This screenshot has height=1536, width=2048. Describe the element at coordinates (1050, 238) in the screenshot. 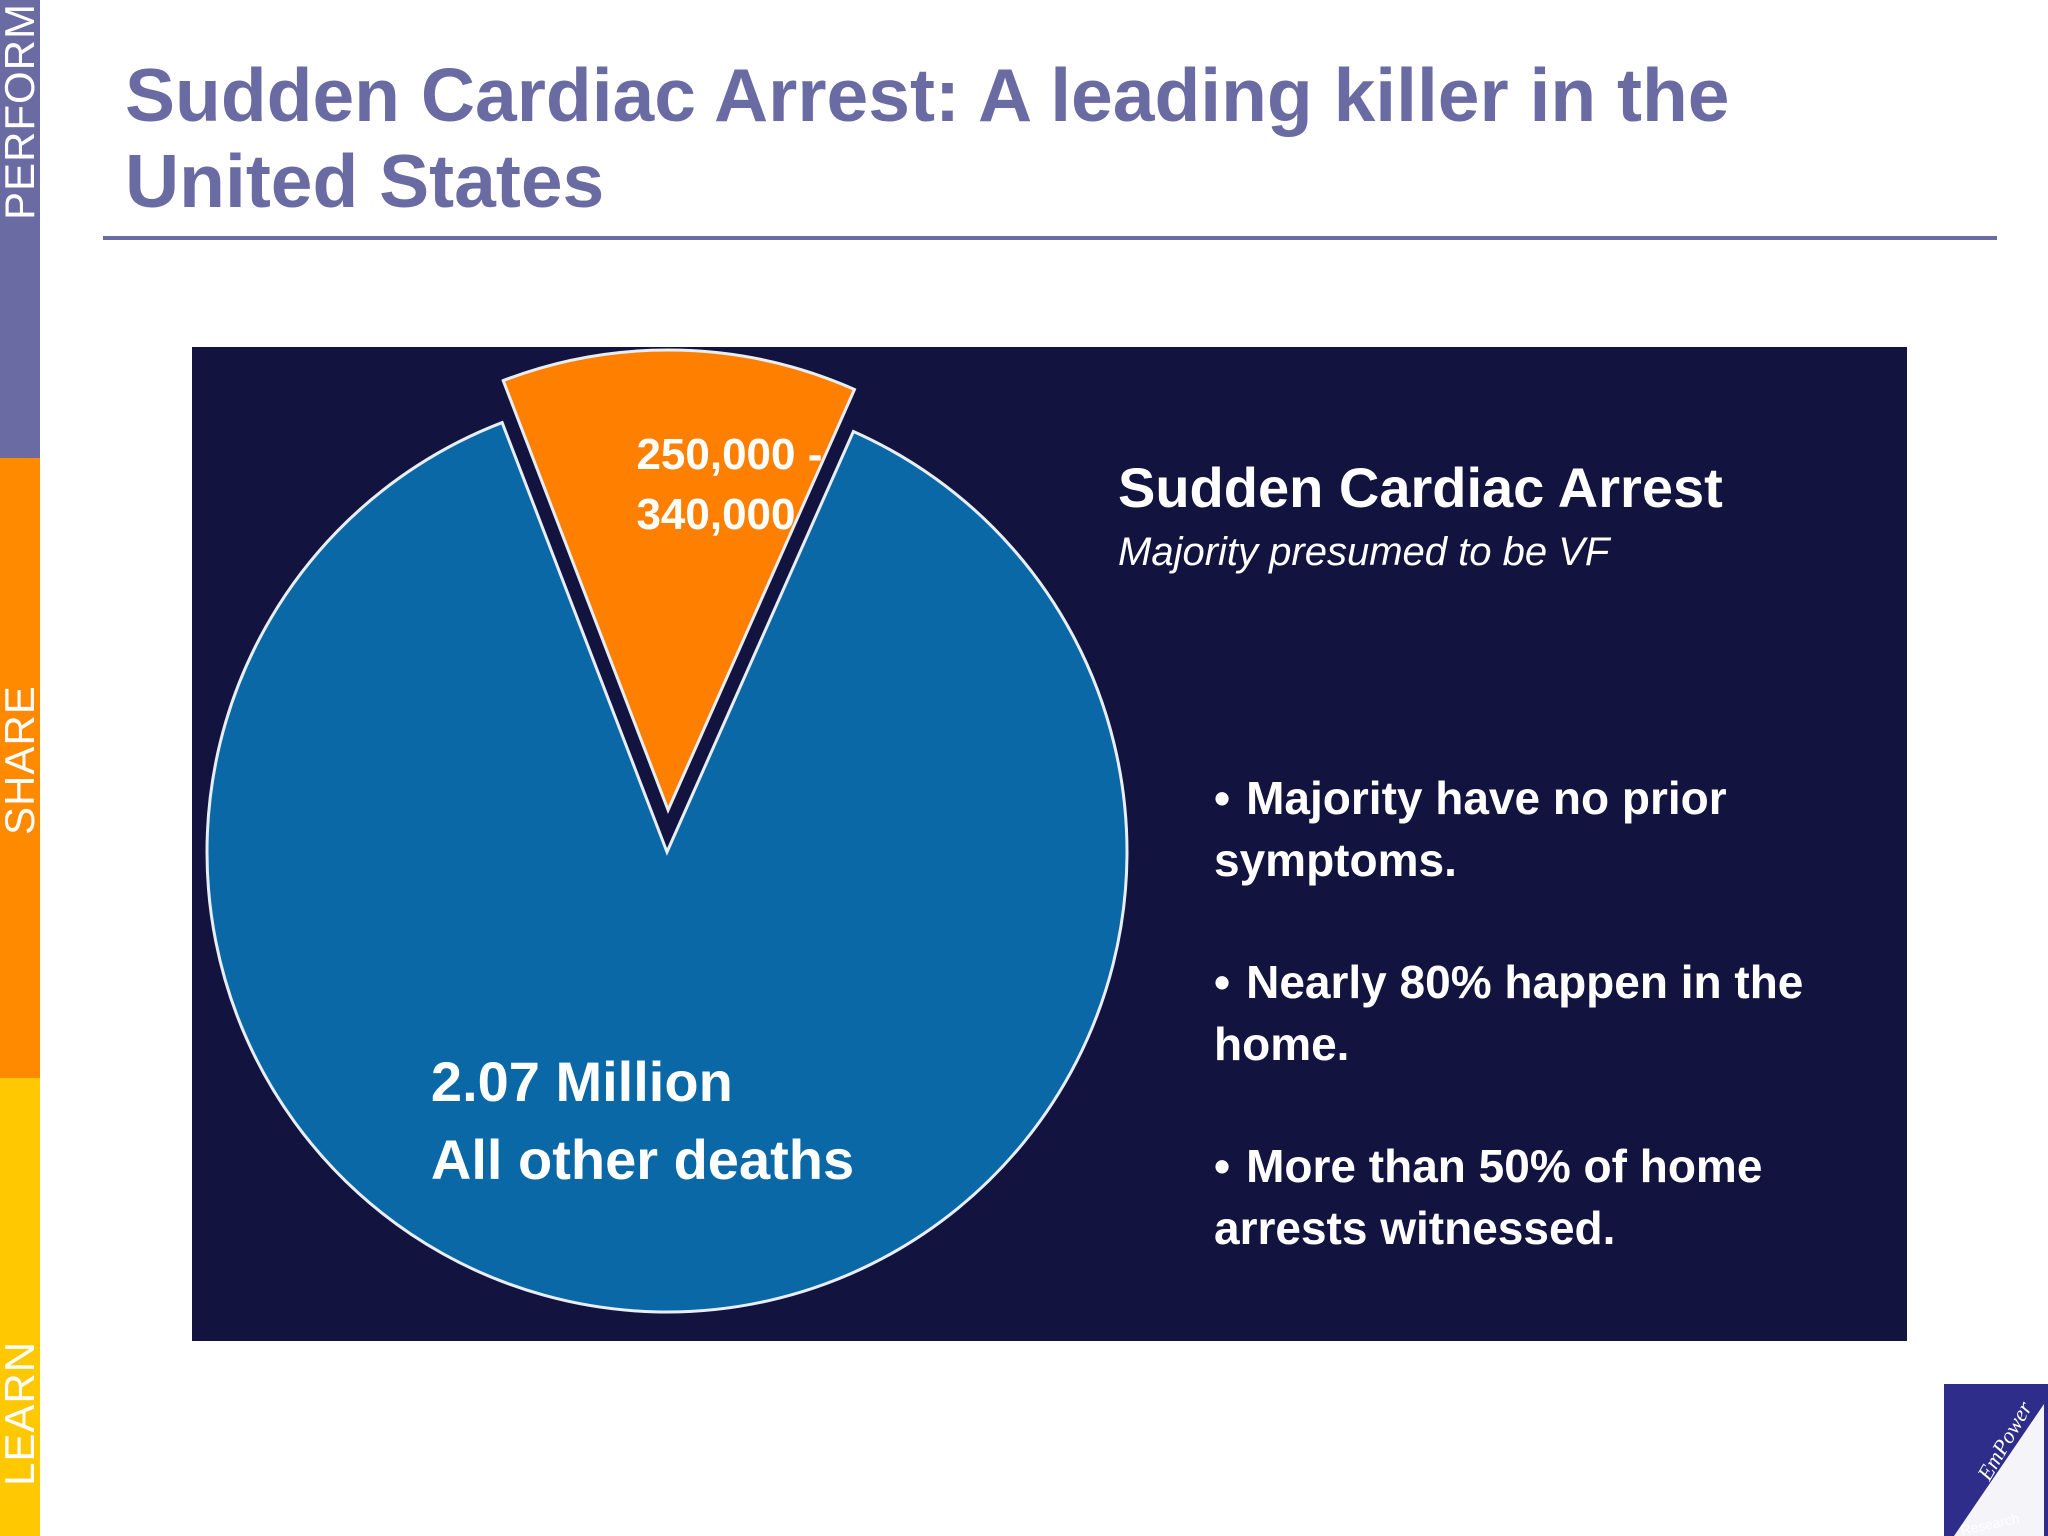

I see `title-divider` at that location.